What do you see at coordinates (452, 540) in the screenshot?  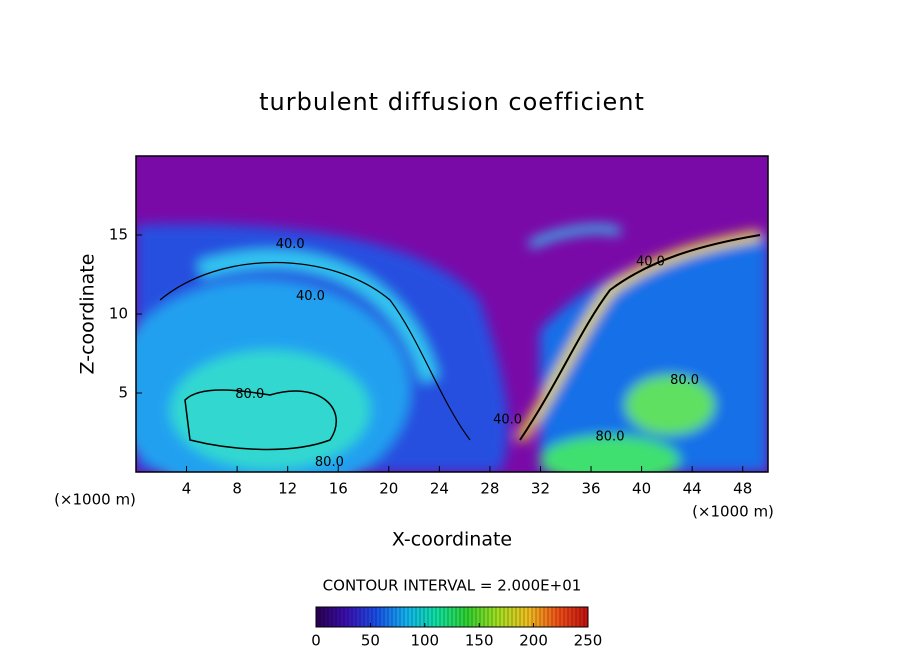 I see `x-axis-label: X-coordinate` at bounding box center [452, 540].